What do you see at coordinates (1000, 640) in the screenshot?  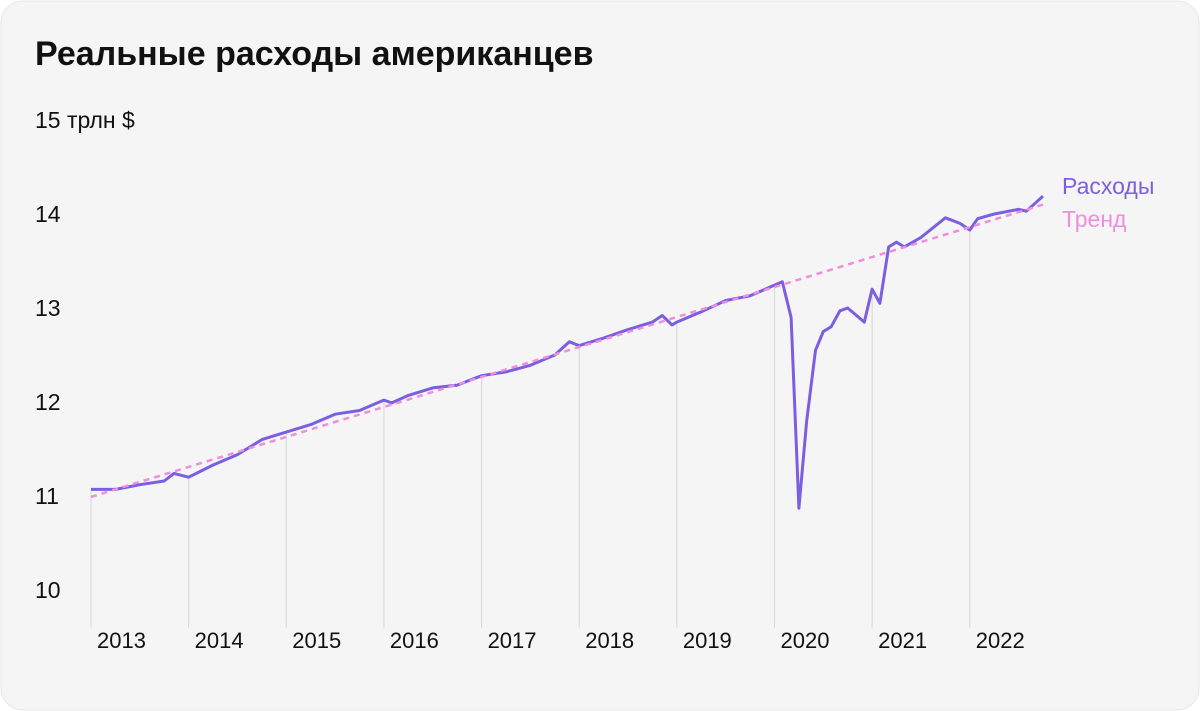 I see `x-tick-label: 2022` at bounding box center [1000, 640].